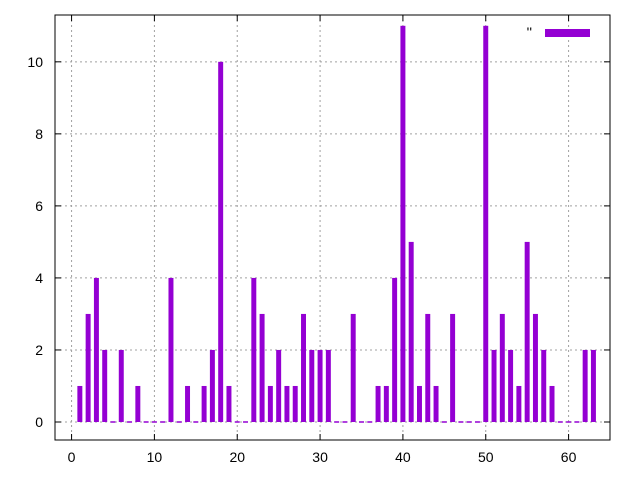 The image size is (640, 480). What do you see at coordinates (486, 457) in the screenshot?
I see `x-tick-label: 50` at bounding box center [486, 457].